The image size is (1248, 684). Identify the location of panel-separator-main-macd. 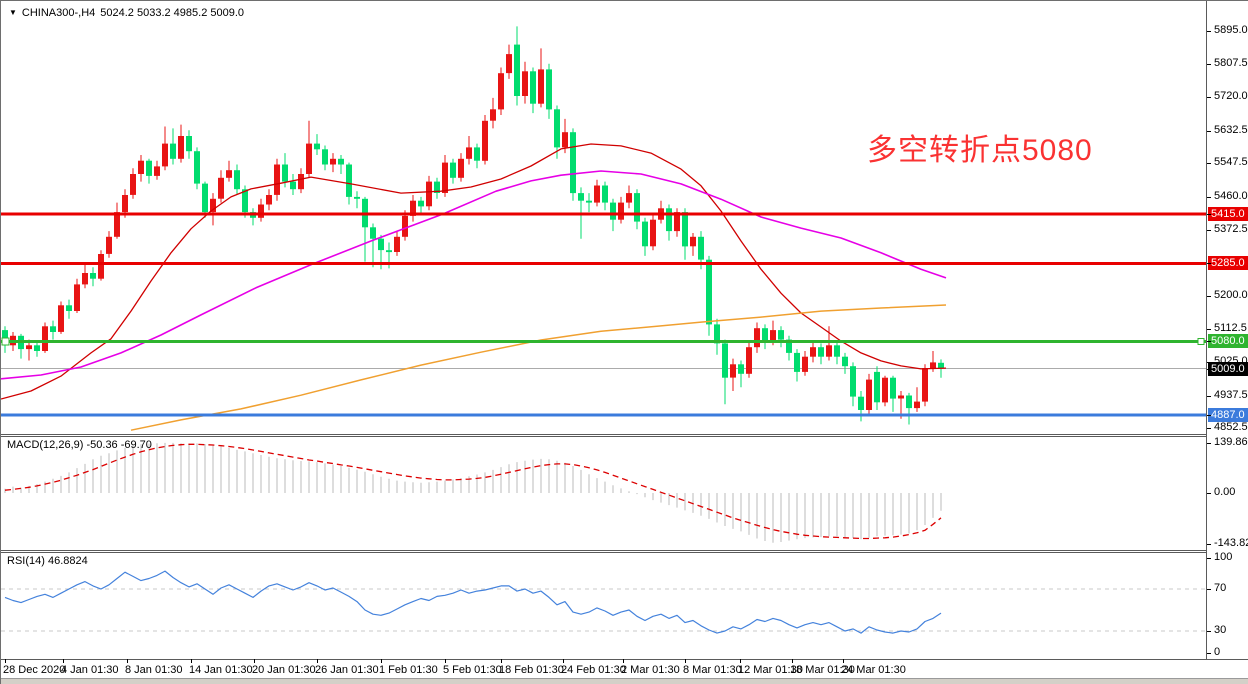
(624, 435).